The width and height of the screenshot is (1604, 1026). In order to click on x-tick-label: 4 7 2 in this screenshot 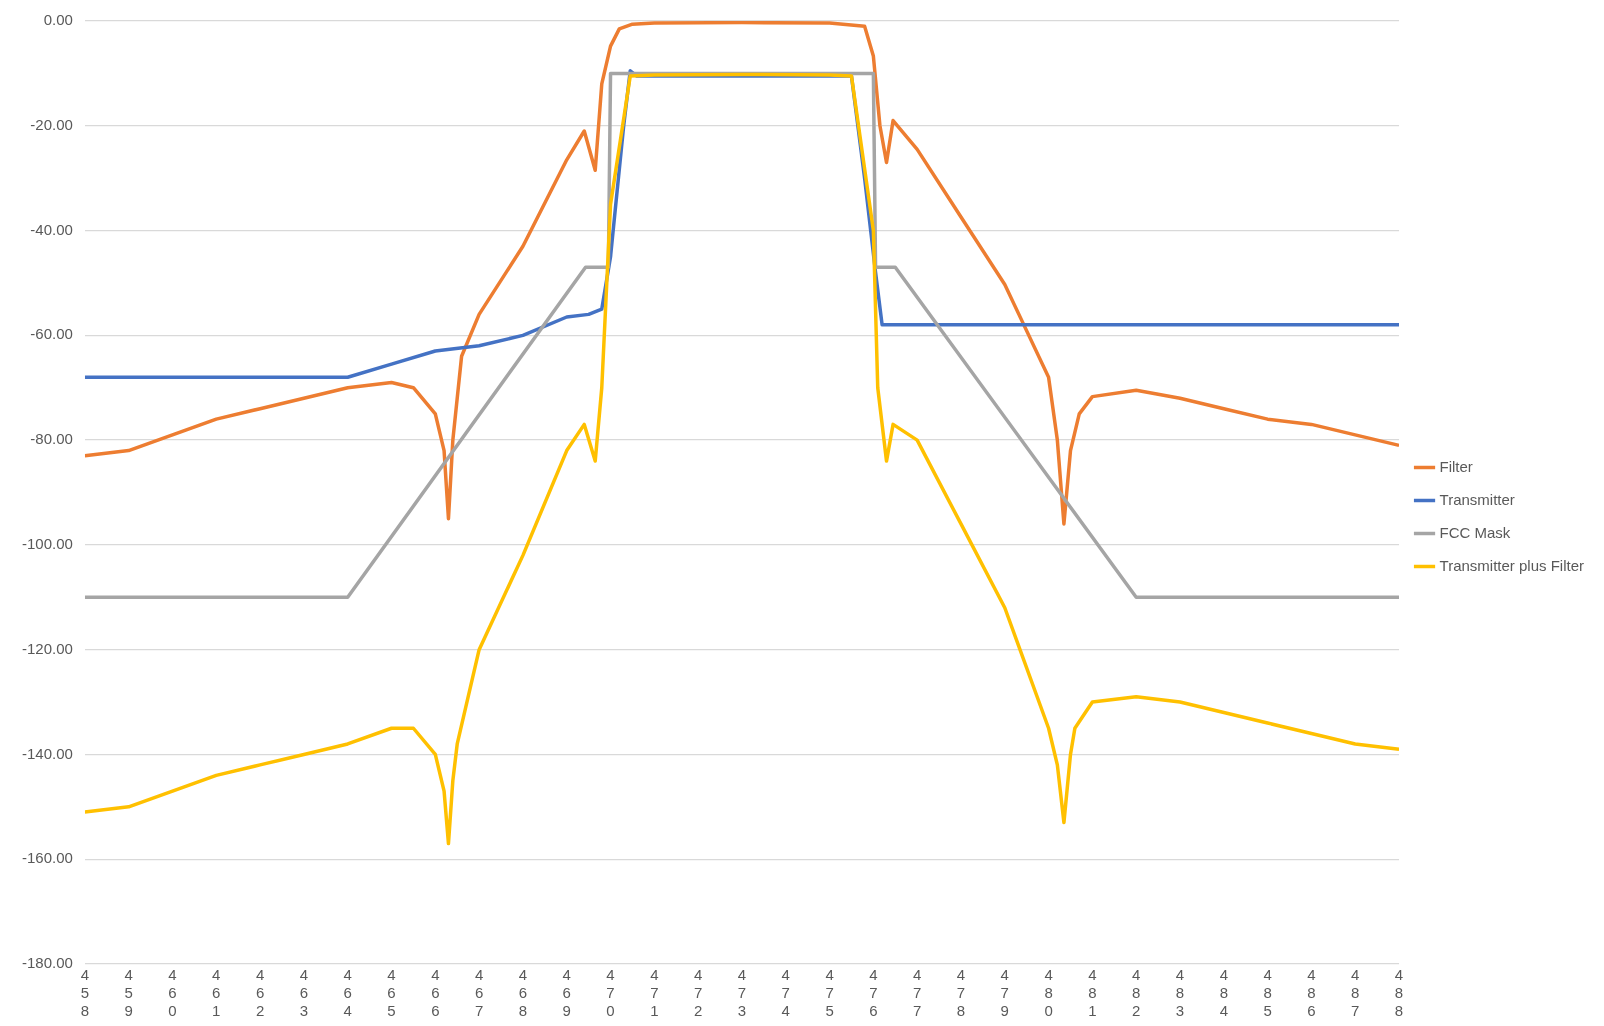, I will do `click(698, 993)`.